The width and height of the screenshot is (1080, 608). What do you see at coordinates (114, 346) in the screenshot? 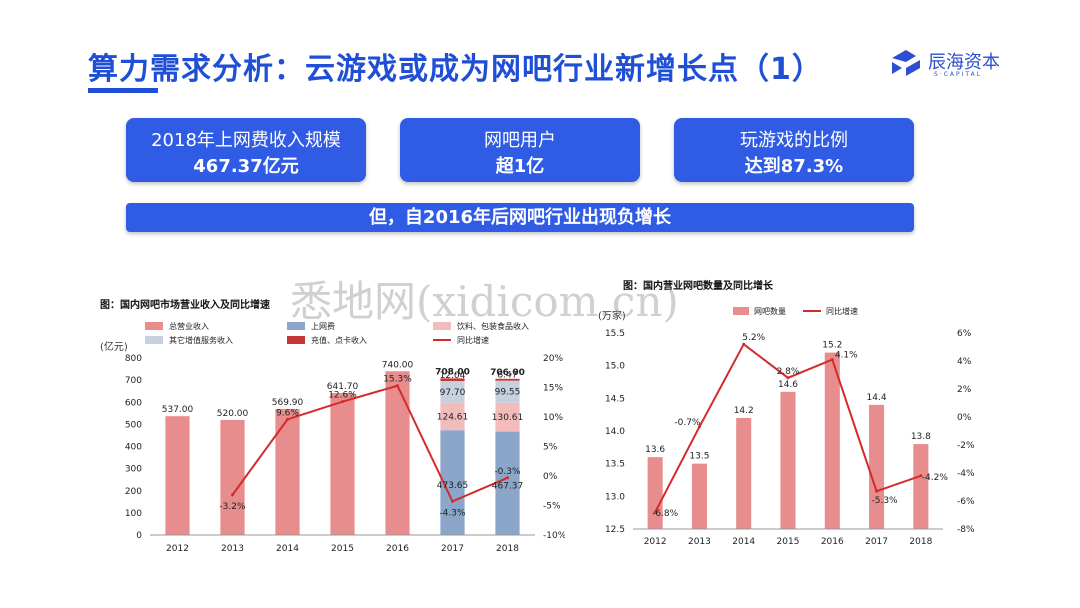
I see `y-axis-unit: (亿元)` at bounding box center [114, 346].